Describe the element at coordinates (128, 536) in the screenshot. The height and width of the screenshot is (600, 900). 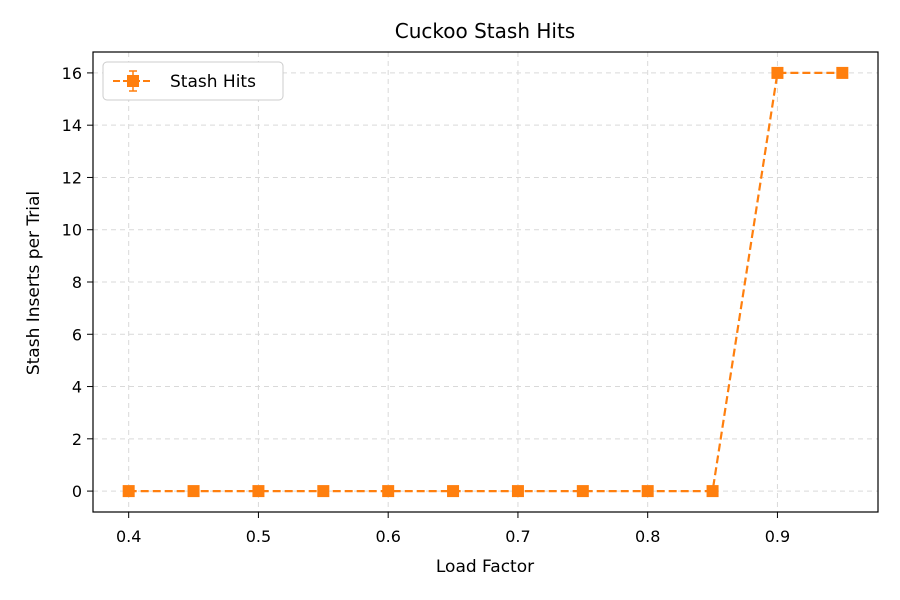
I see `x-tick-label: 0.4` at that location.